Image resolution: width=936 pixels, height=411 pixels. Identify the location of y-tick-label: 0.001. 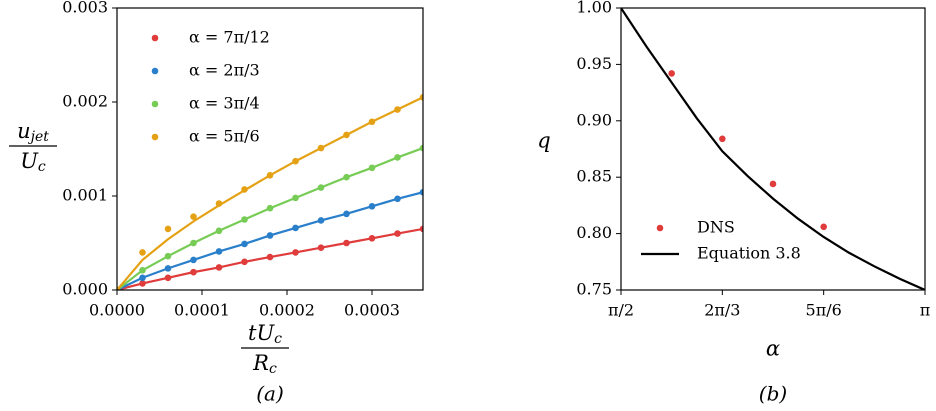
(85, 195).